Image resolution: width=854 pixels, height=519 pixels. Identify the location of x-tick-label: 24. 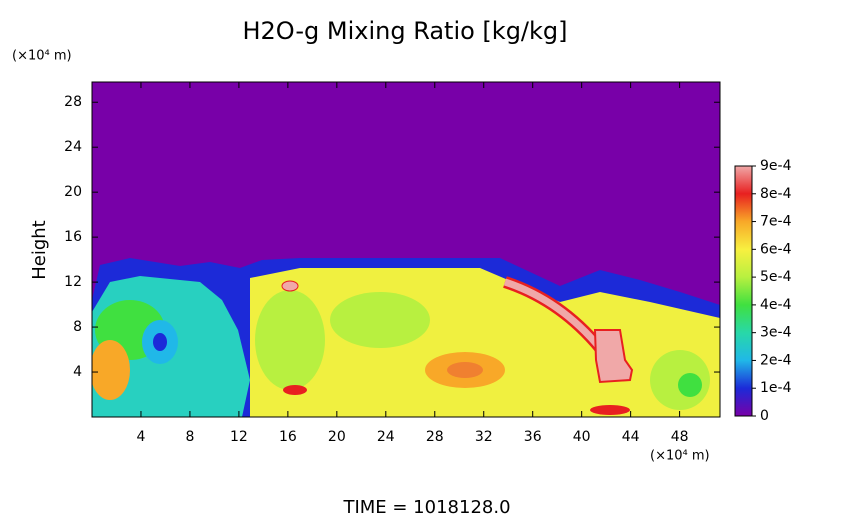
(386, 437).